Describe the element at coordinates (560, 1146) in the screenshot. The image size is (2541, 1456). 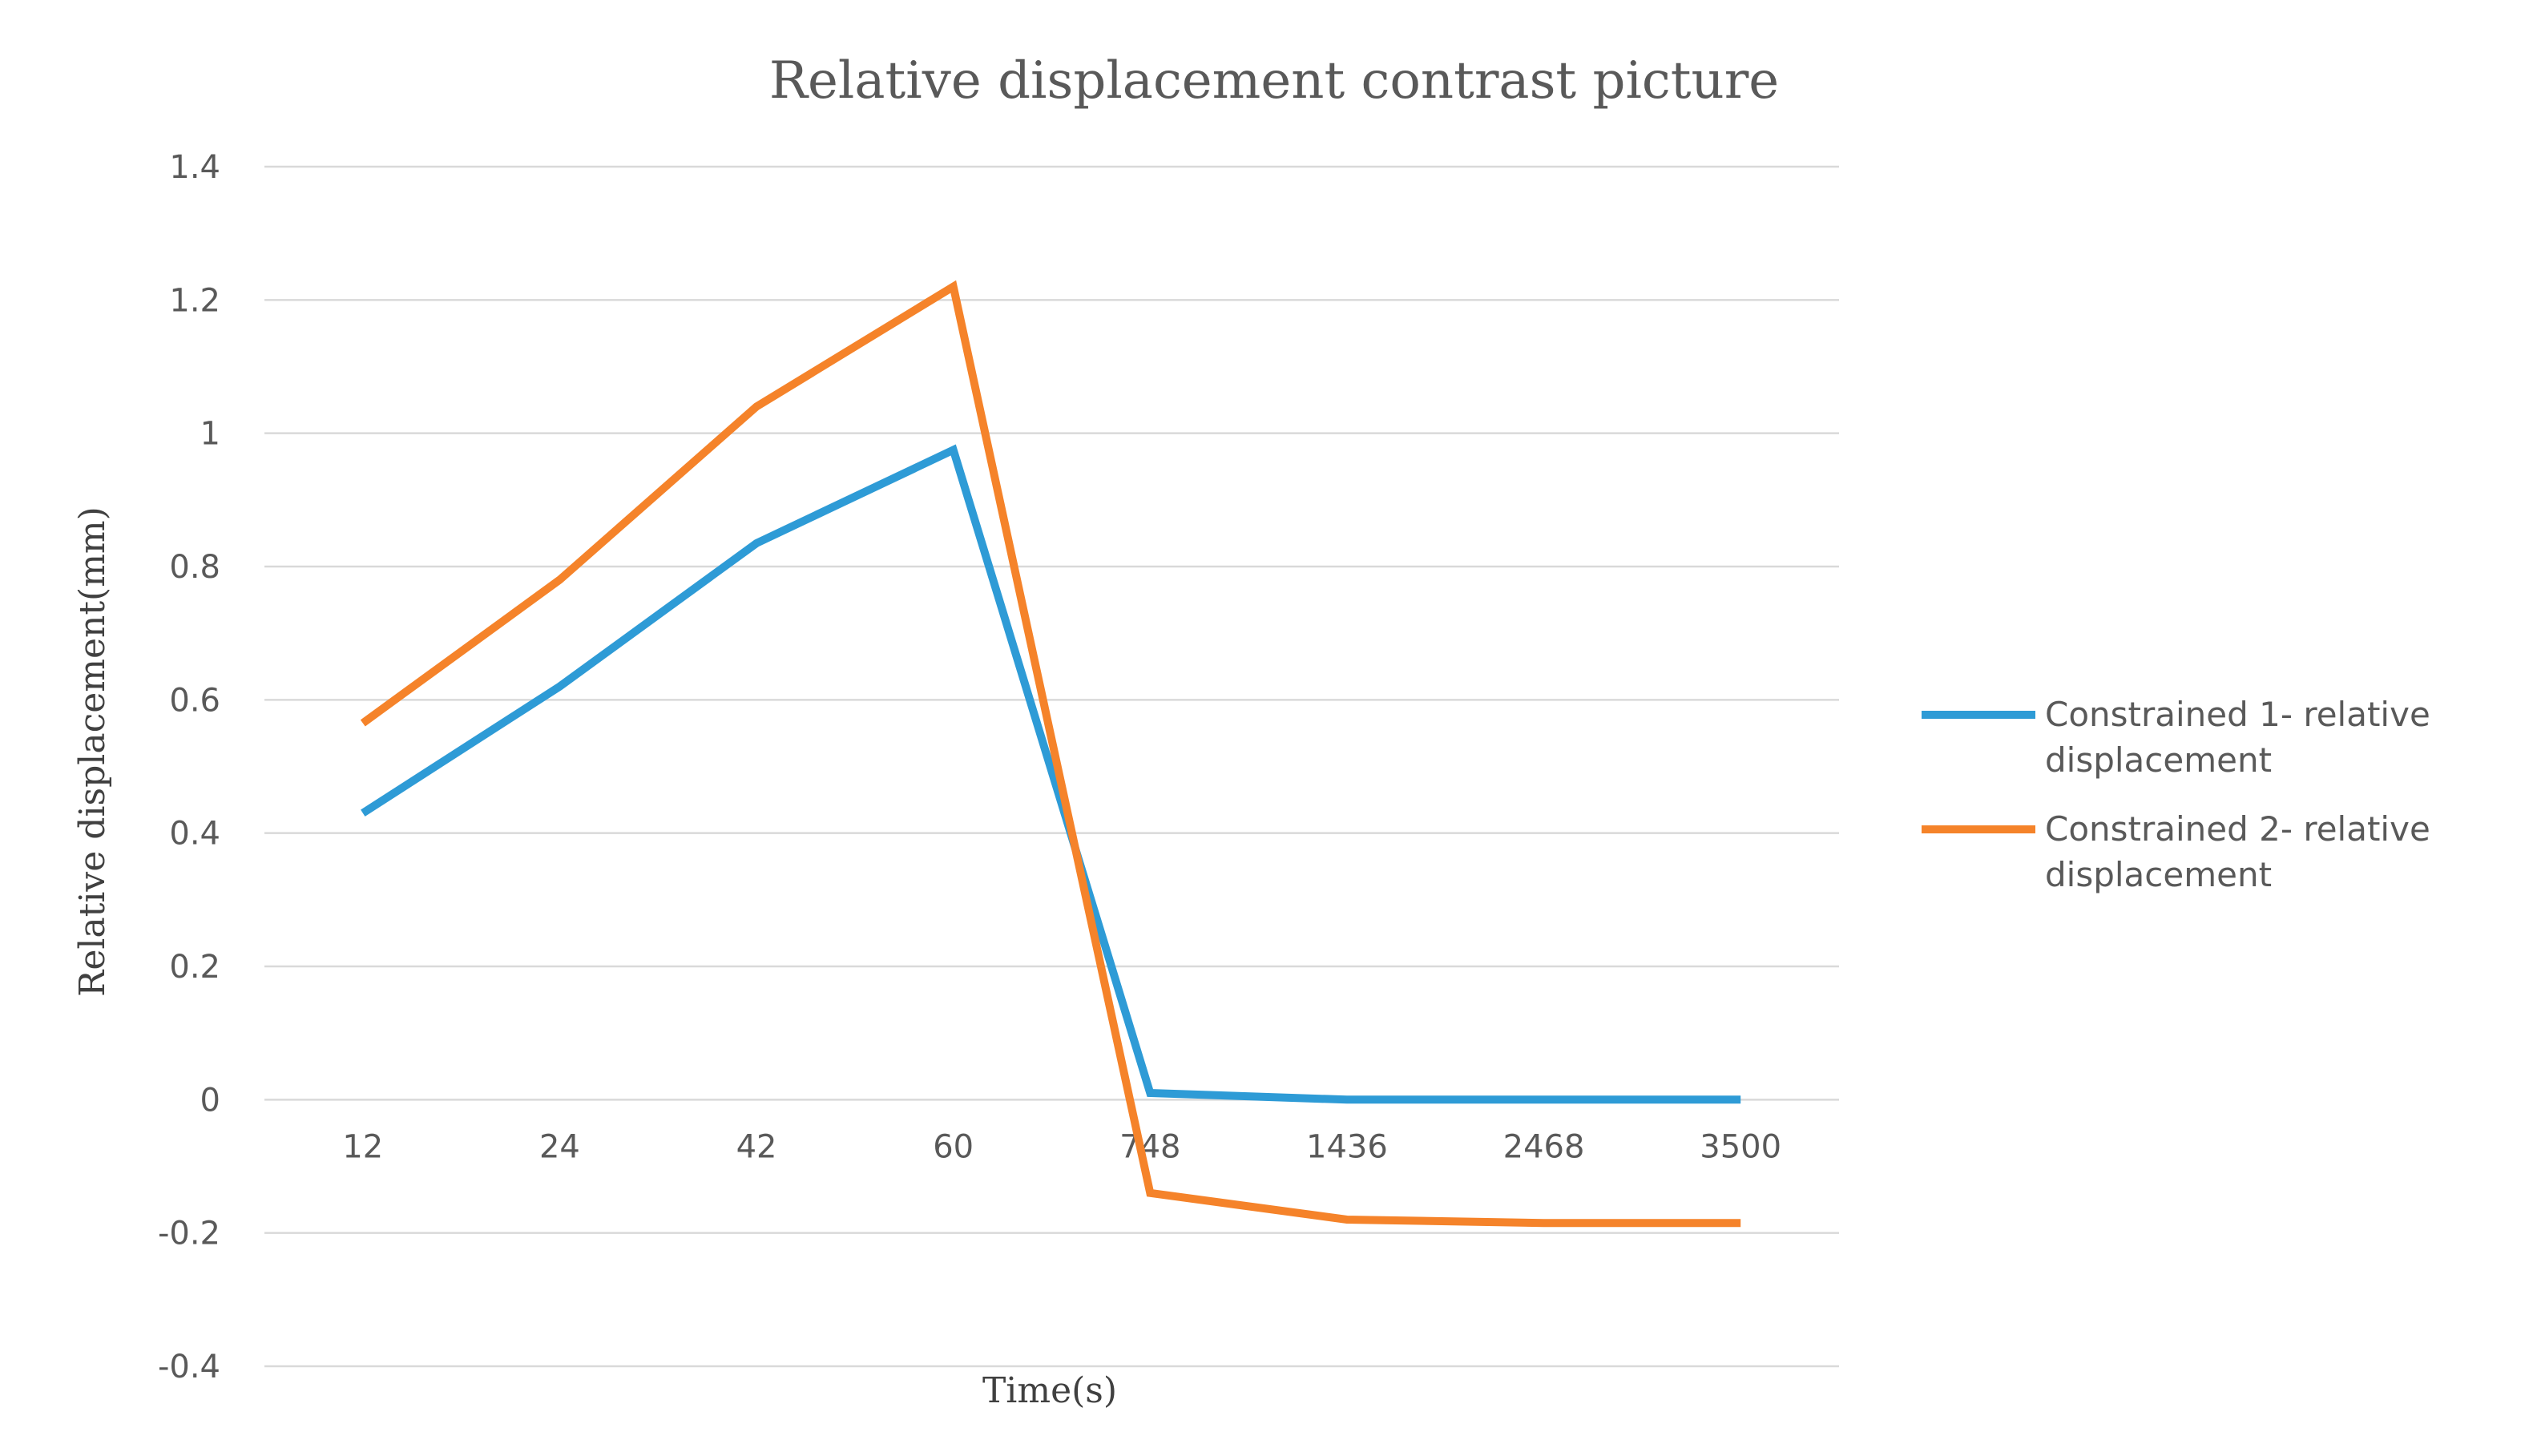
I see `x-tick-label: 24` at that location.